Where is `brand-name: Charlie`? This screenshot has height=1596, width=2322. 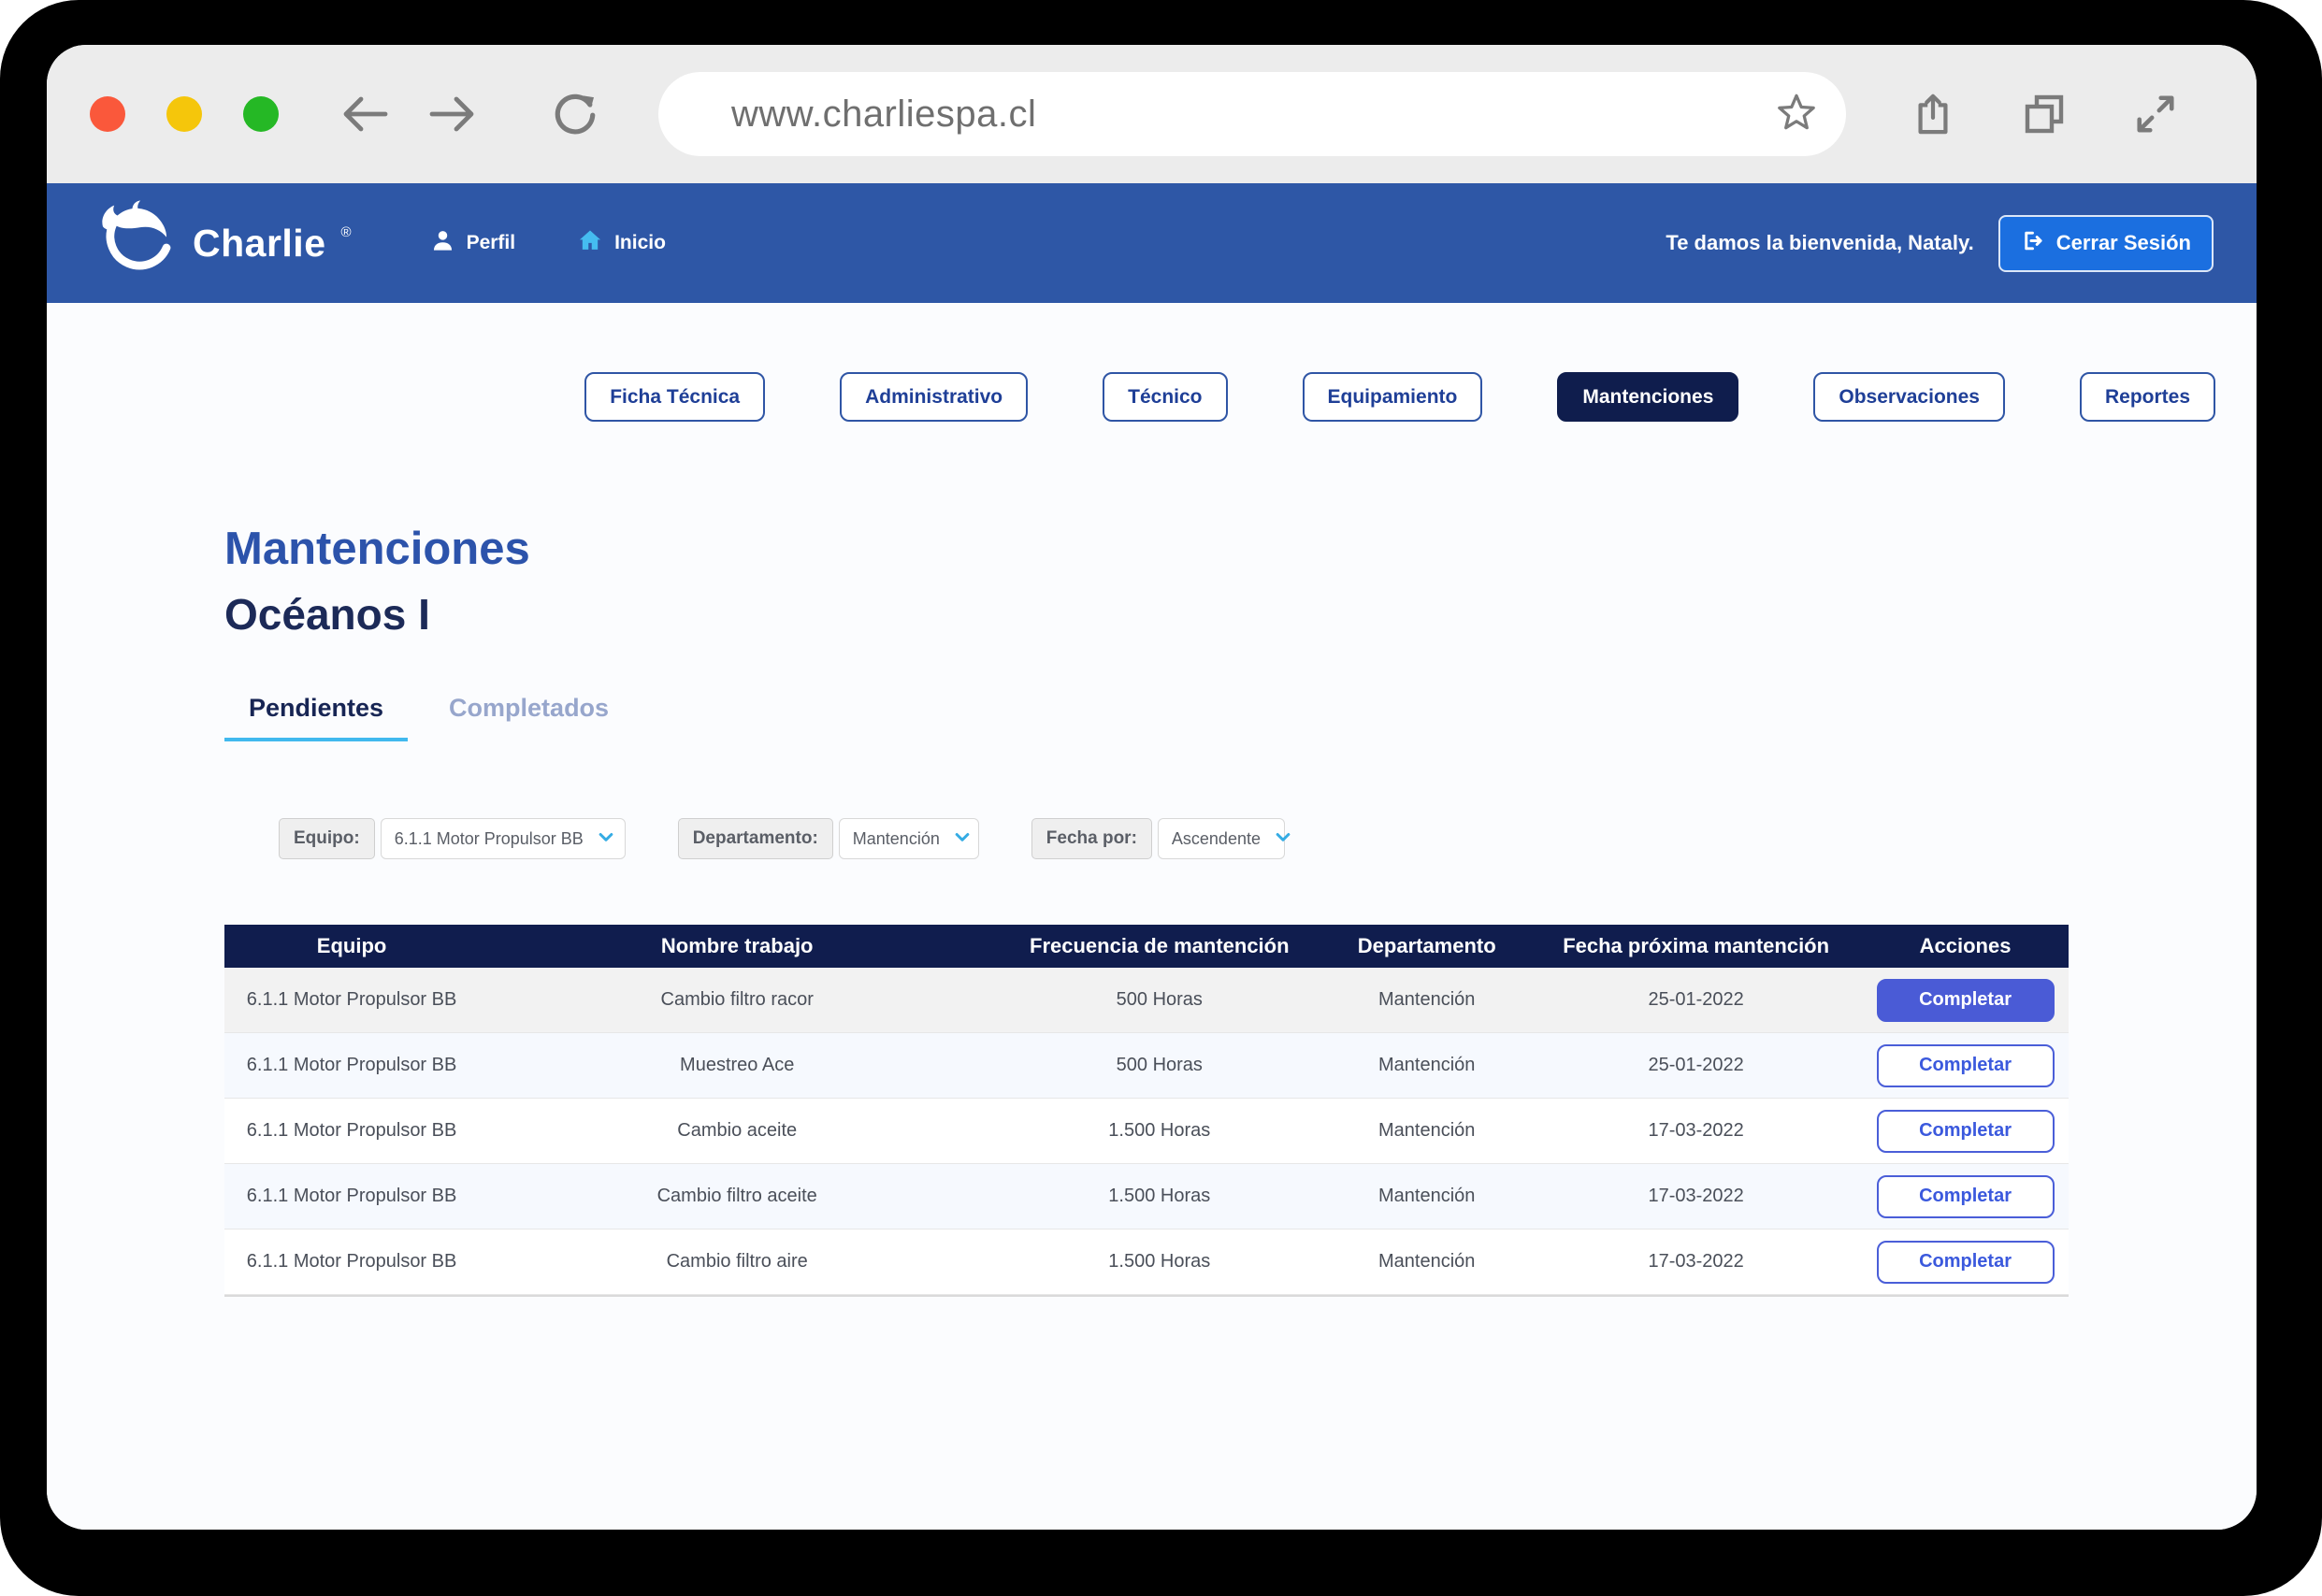 brand-name: Charlie is located at coordinates (259, 243).